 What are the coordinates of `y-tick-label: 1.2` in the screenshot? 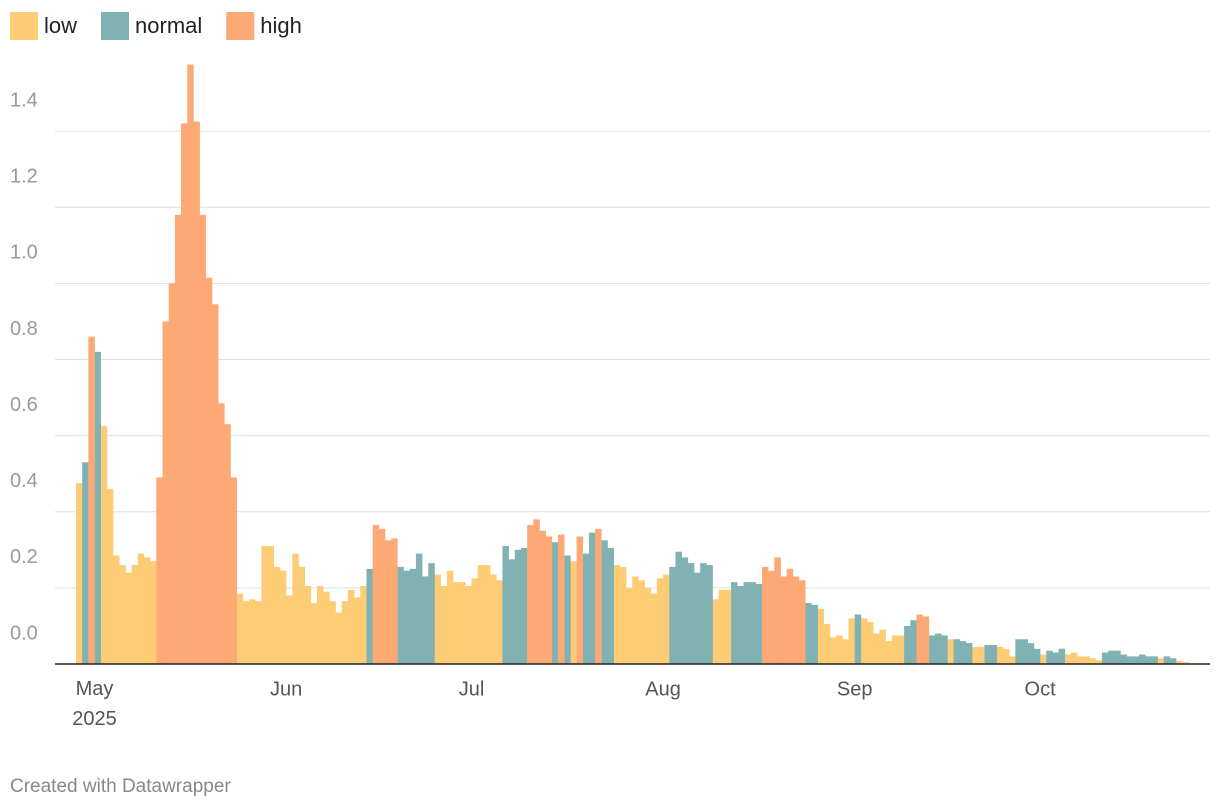 It's located at (24, 177).